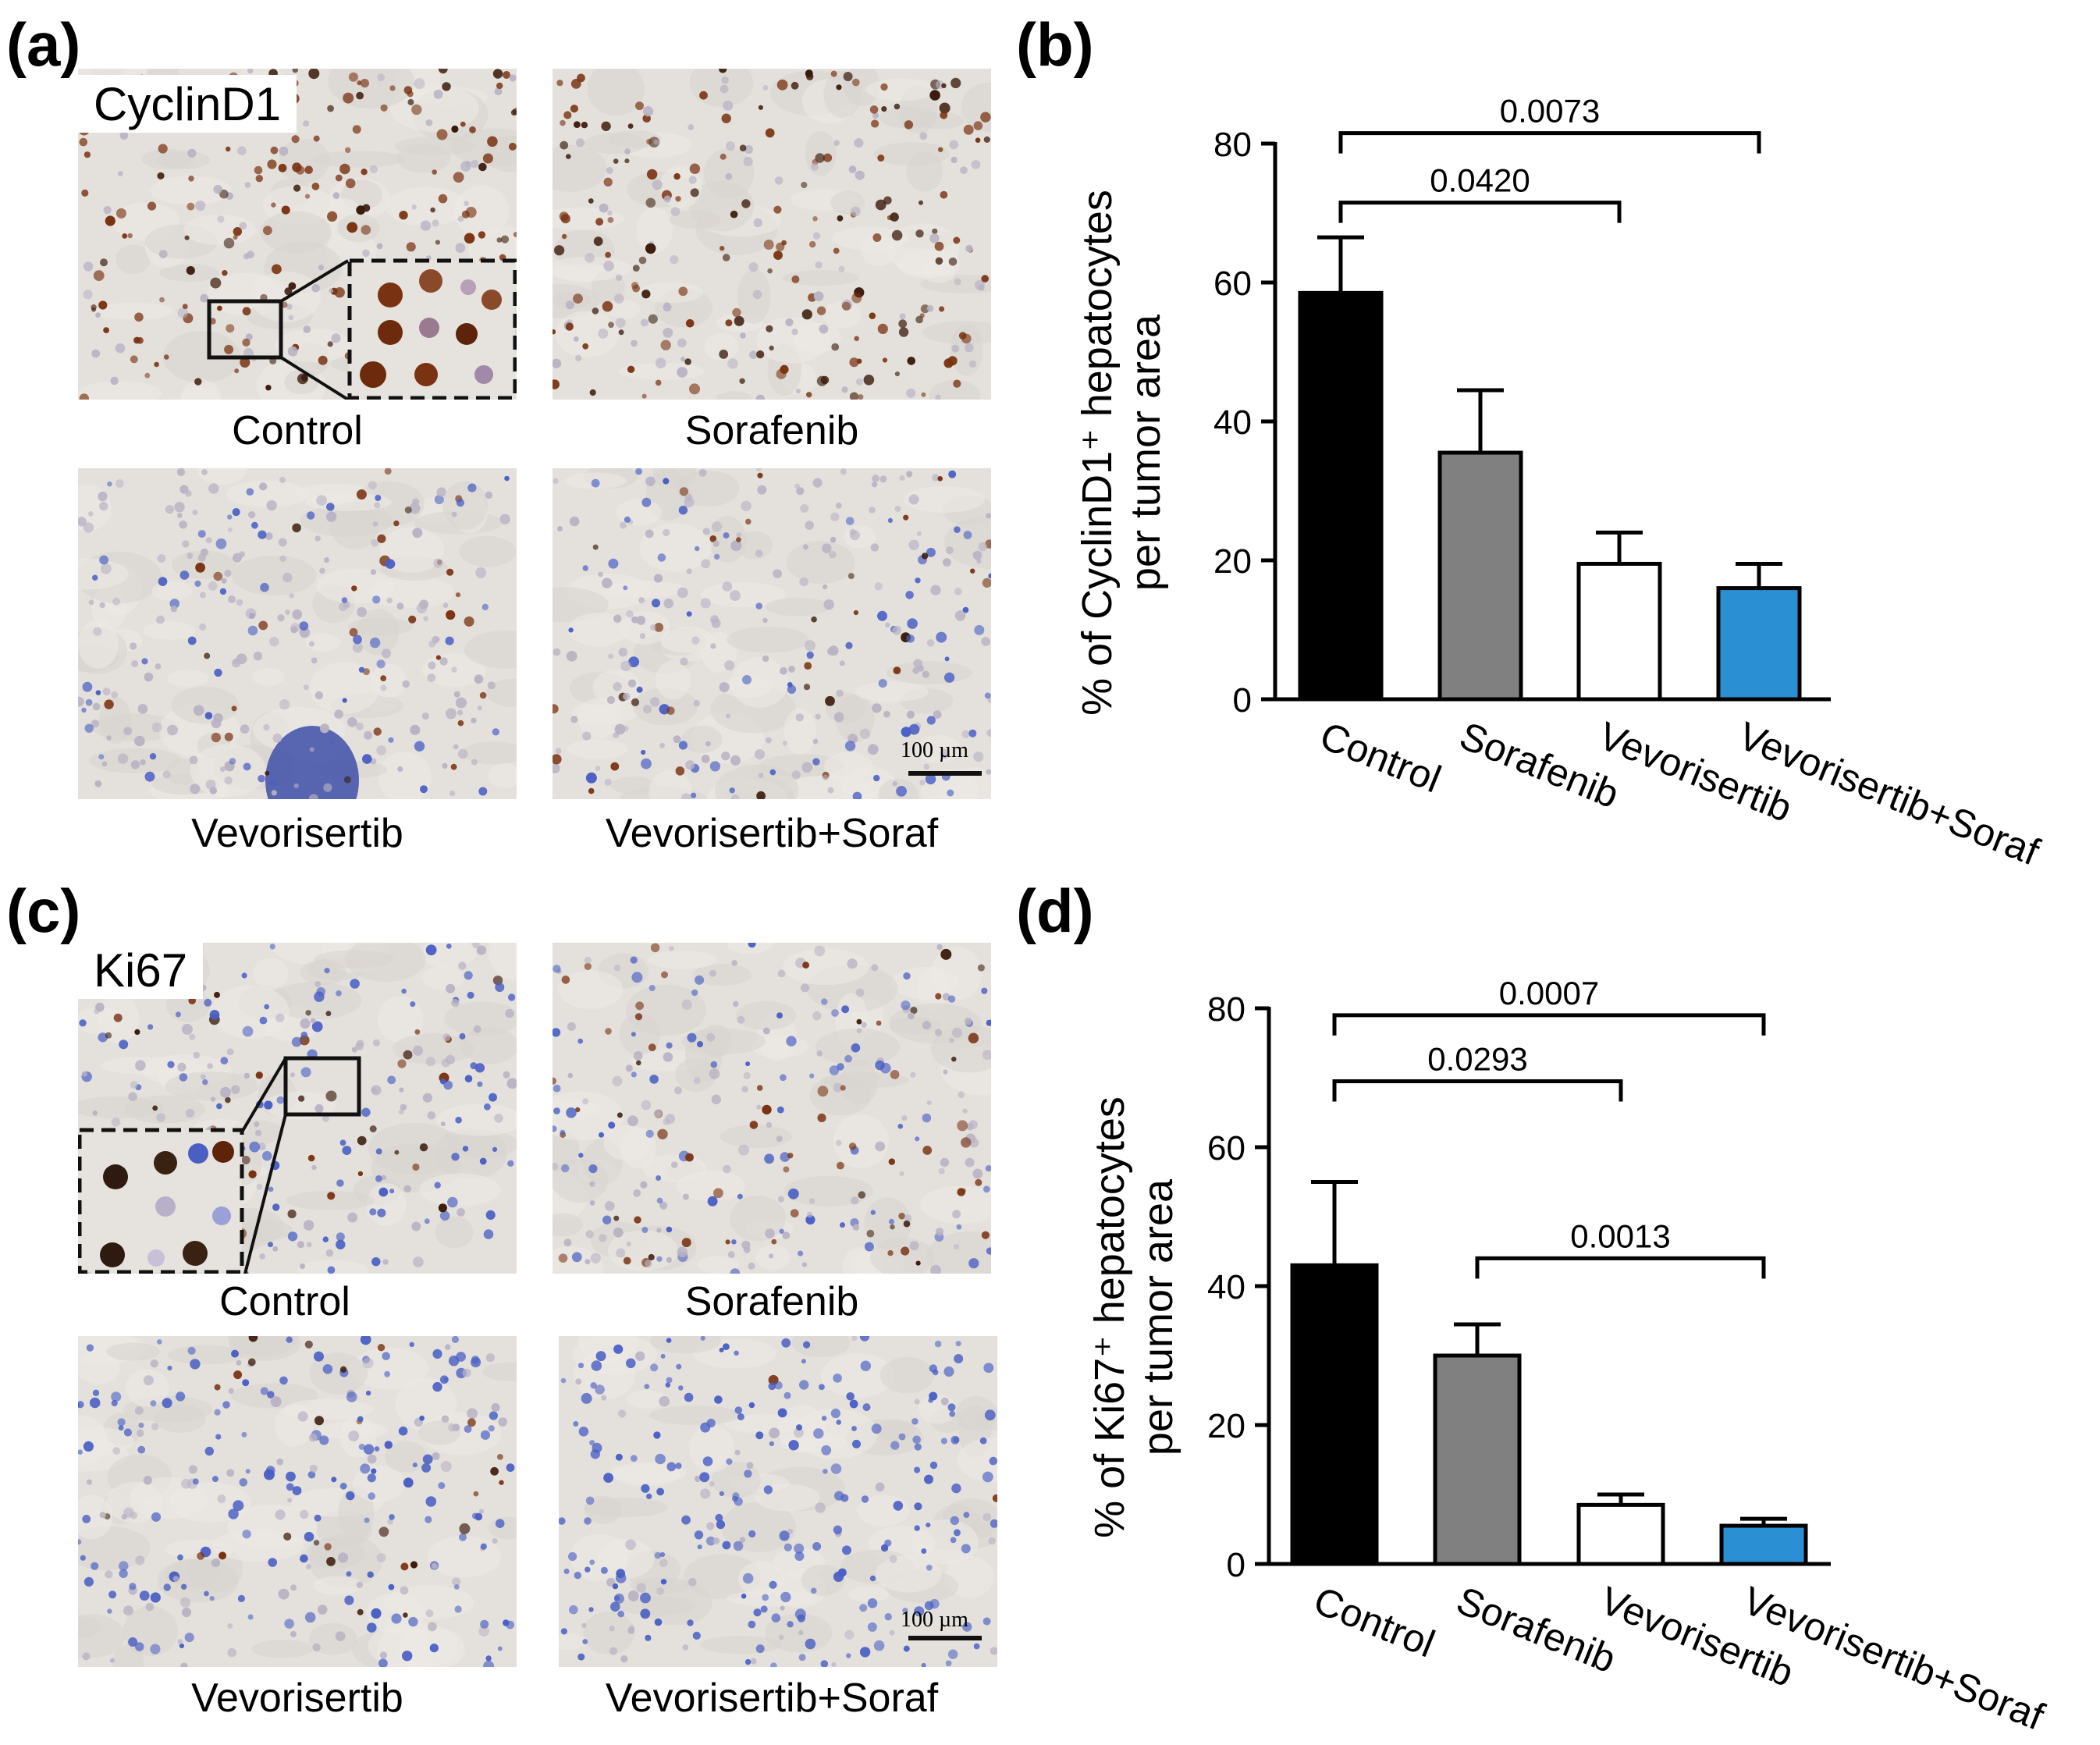 This screenshot has height=1745, width=2100. I want to click on micrograph-a-combo-svg, so click(772, 633).